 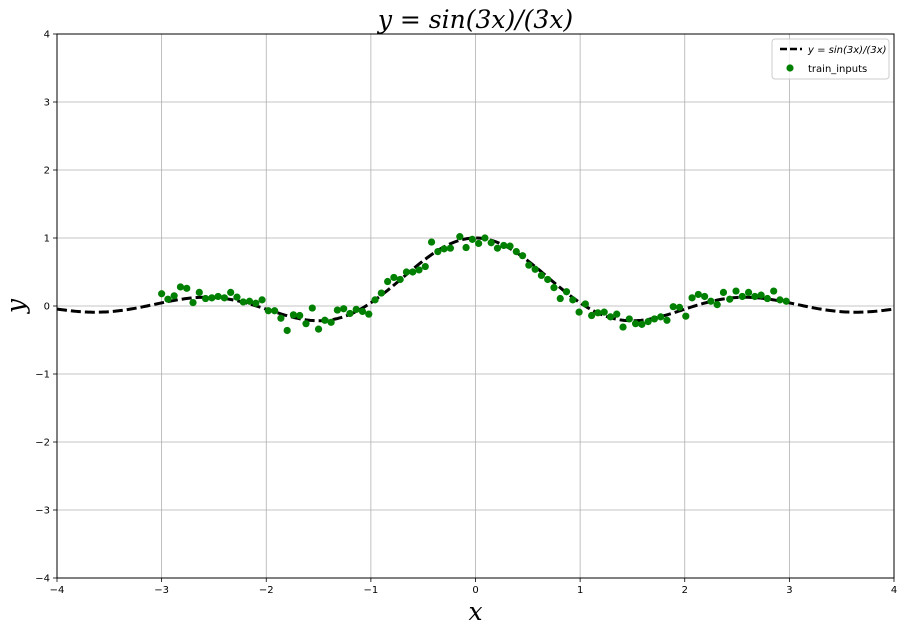 I want to click on x-tick-label: 3, so click(x=789, y=590).